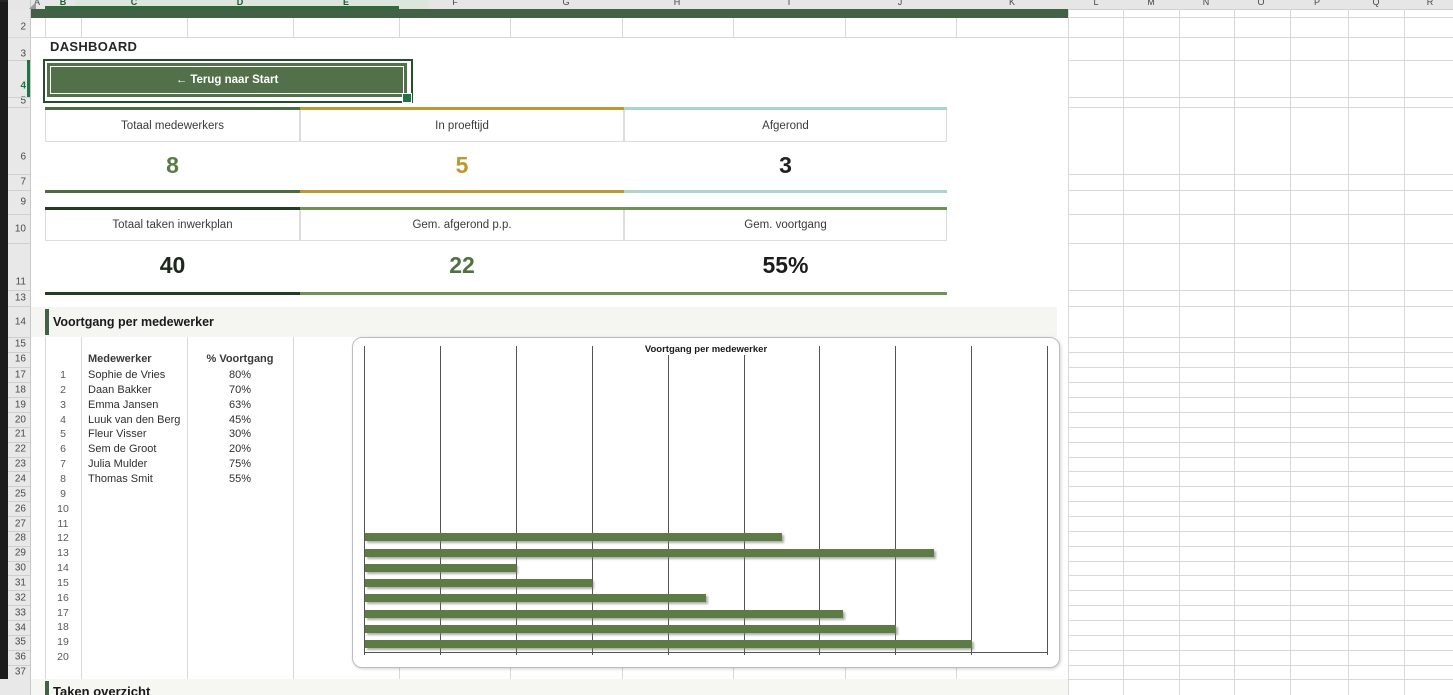  What do you see at coordinates (785, 164) in the screenshot?
I see `kpi-card-value: 3` at bounding box center [785, 164].